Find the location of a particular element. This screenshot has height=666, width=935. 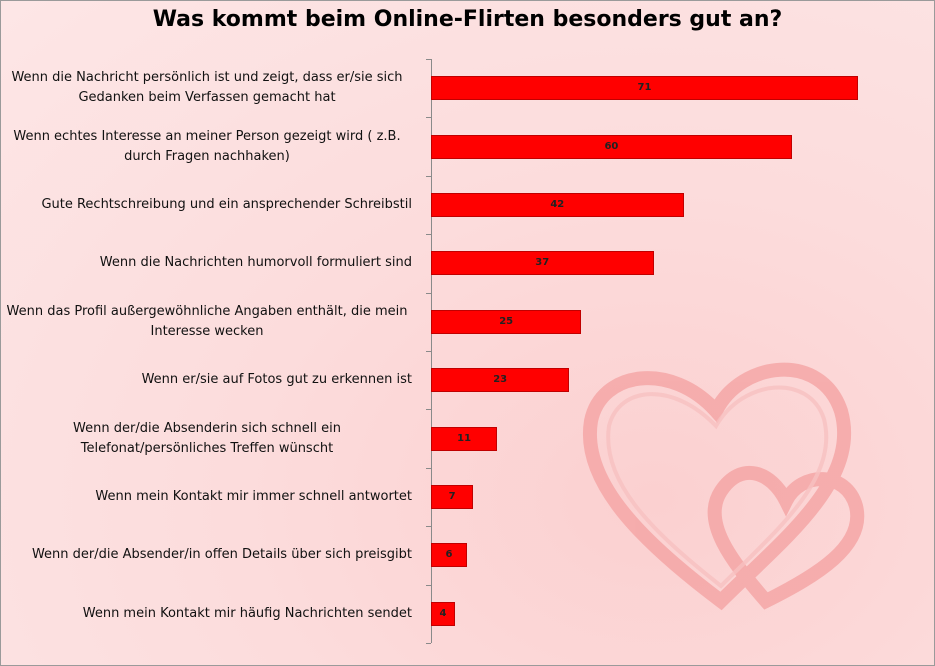

value-label: 11 is located at coordinates (464, 438).